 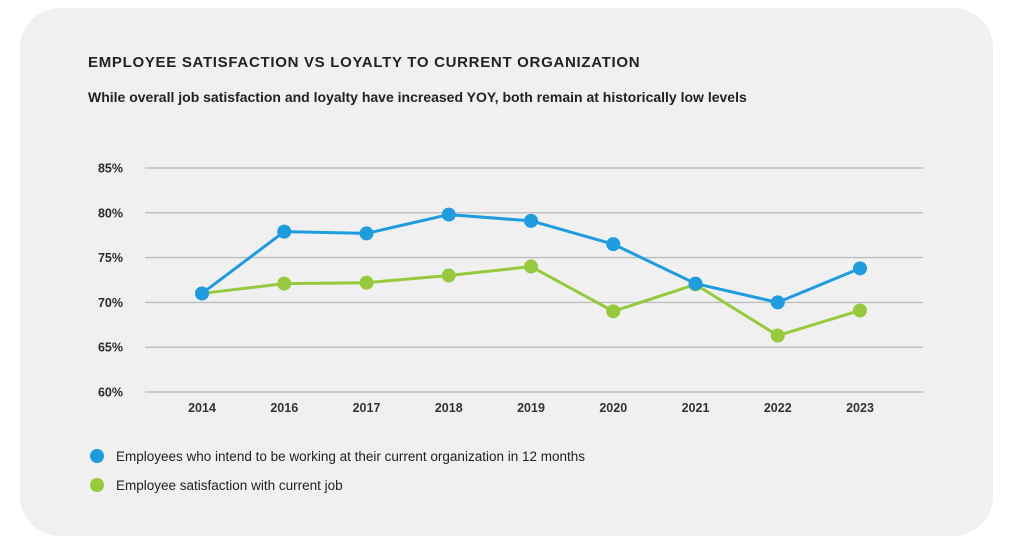 I want to click on data-point-0-2021, so click(x=695, y=283).